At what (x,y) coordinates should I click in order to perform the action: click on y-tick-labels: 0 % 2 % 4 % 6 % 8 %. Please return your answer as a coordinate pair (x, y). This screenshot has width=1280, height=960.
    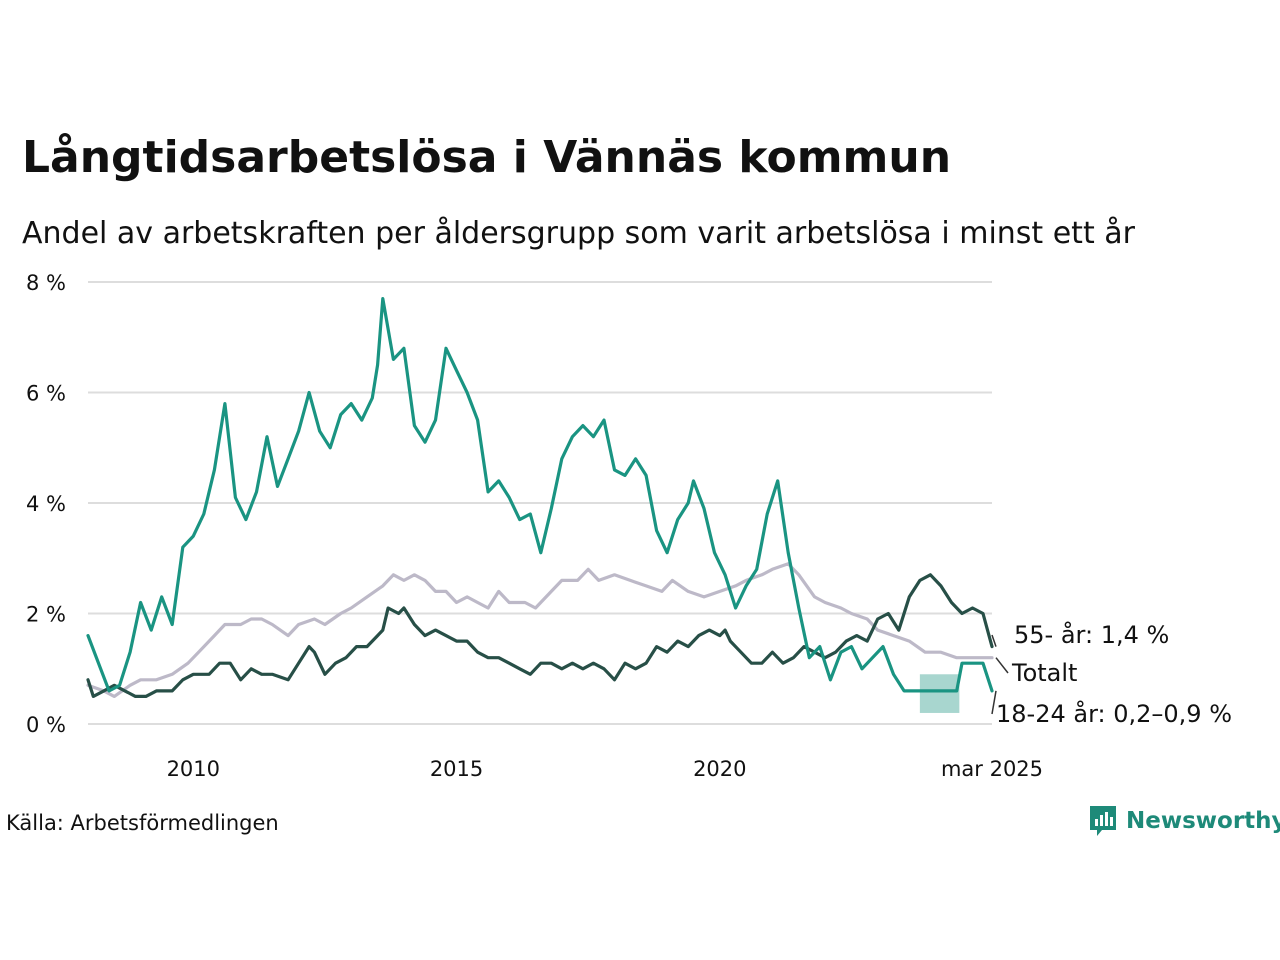
    Looking at the image, I should click on (46, 504).